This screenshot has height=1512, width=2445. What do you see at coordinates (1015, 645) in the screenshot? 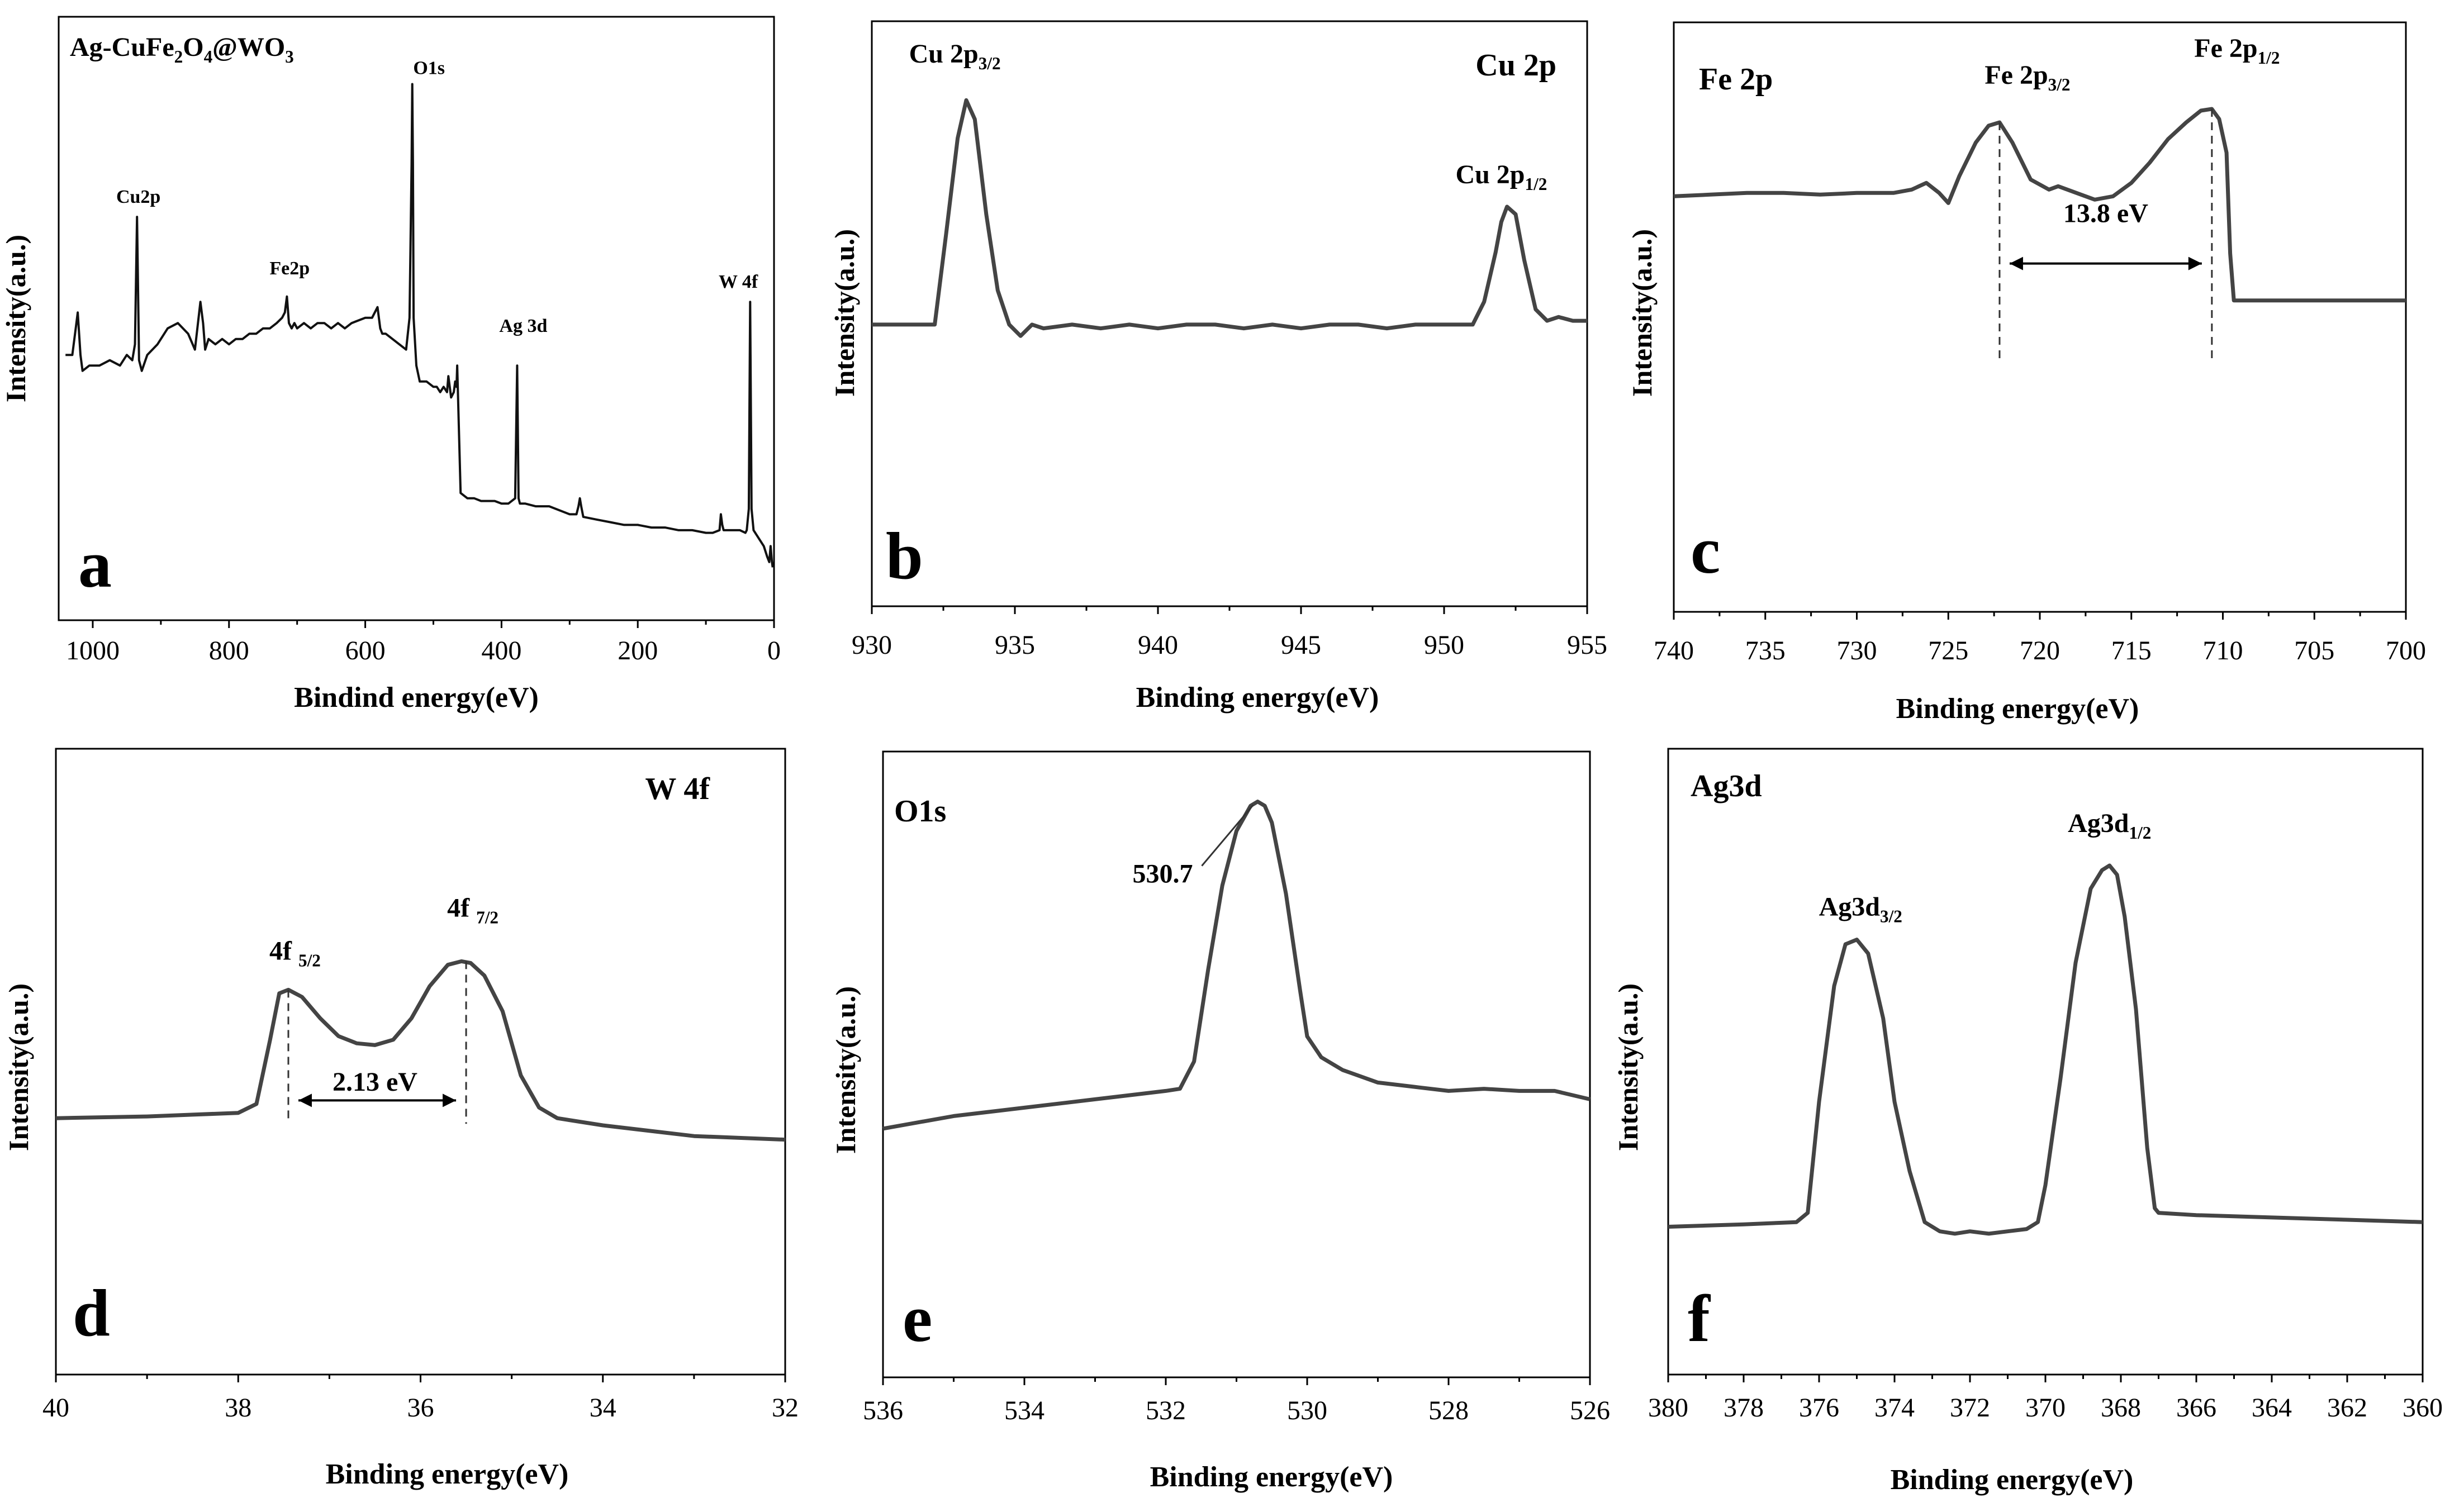
I see `x-tick-label-b-1: 935` at bounding box center [1015, 645].